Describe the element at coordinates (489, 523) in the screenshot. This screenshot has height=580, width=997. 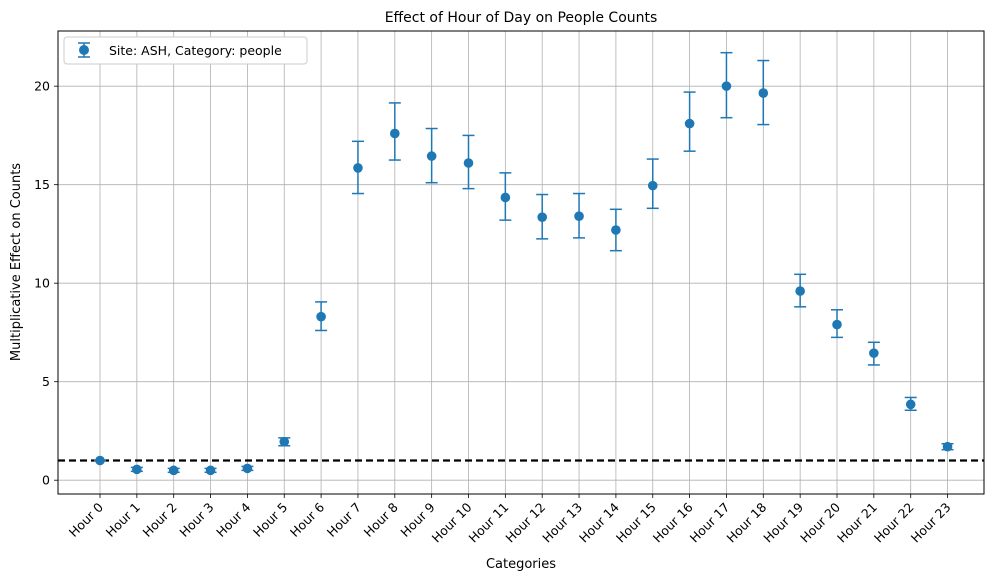
I see `x-tick-label: Hour 11` at that location.